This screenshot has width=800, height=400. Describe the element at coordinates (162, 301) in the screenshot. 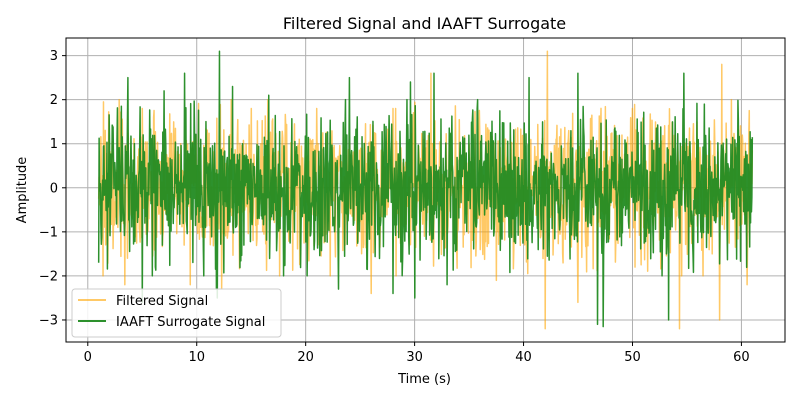

I see `legend-label-filtered-signal: Filtered Signal` at that location.